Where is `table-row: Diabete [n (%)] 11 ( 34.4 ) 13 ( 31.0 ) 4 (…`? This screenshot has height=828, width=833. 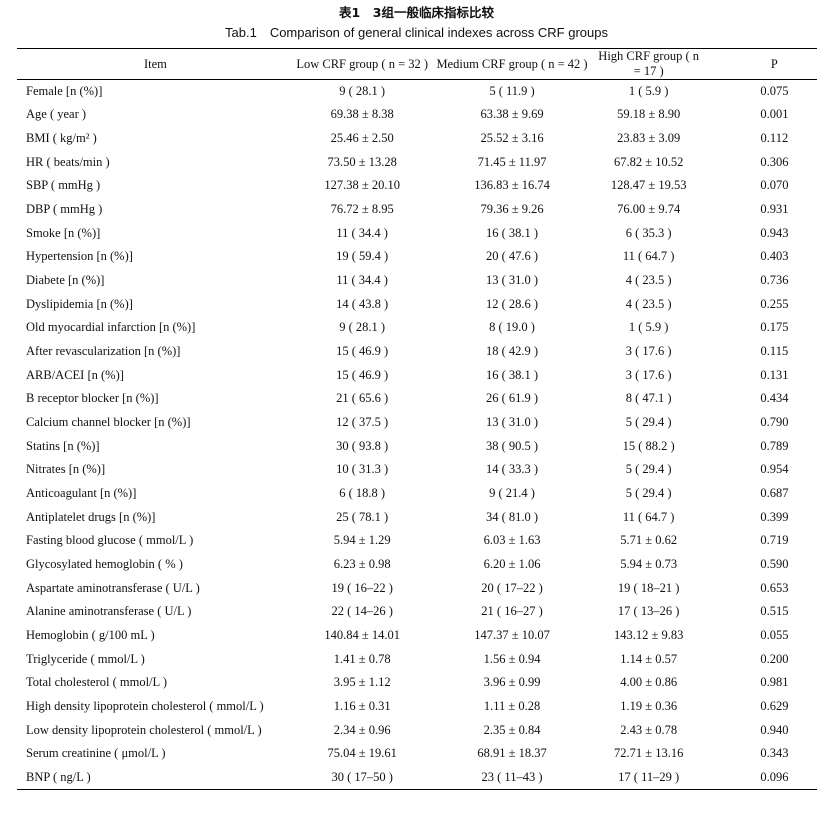 table-row: Diabete [n (%)] 11 ( 34.4 ) 13 ( 31.0 ) 4 (… is located at coordinates (417, 281).